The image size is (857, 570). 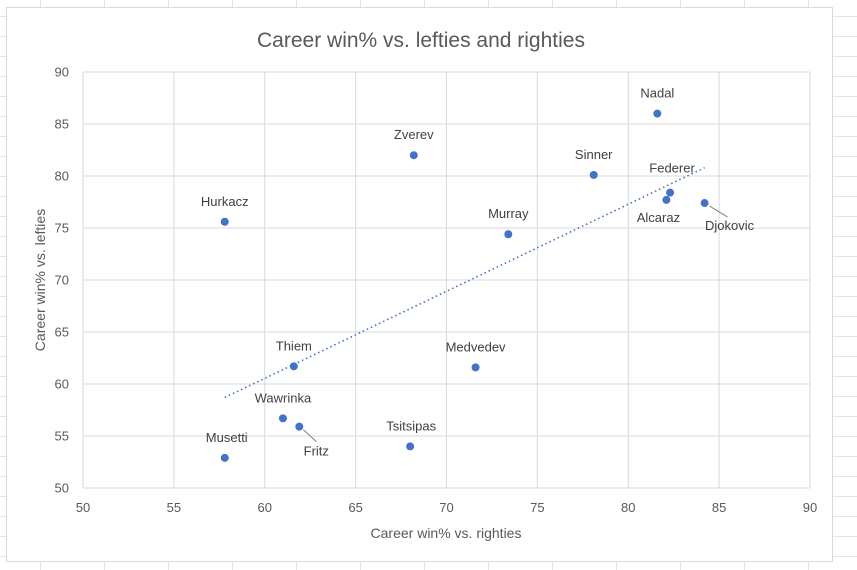 I want to click on data-label-wawrinka: Wawrinka, so click(x=283, y=397).